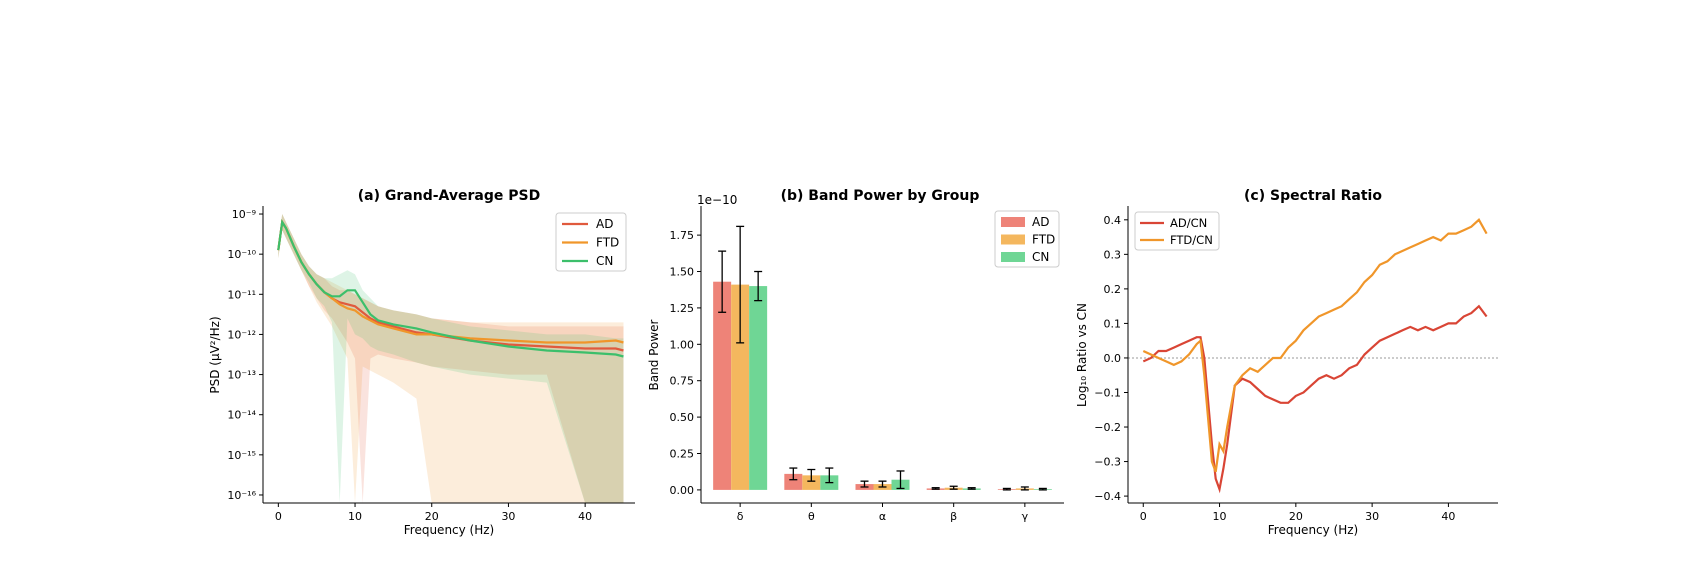  Describe the element at coordinates (1113, 323) in the screenshot. I see `ratio-ytick-label: 0.1` at that location.